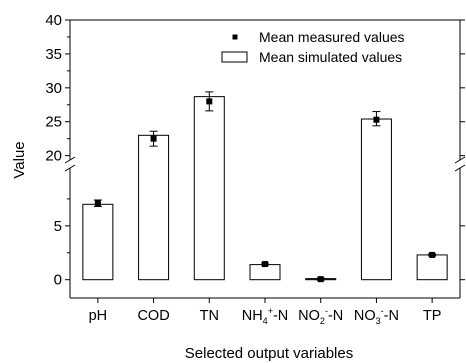 The image size is (466, 363). Describe the element at coordinates (53, 54) in the screenshot. I see `y-tick-label: 35` at that location.